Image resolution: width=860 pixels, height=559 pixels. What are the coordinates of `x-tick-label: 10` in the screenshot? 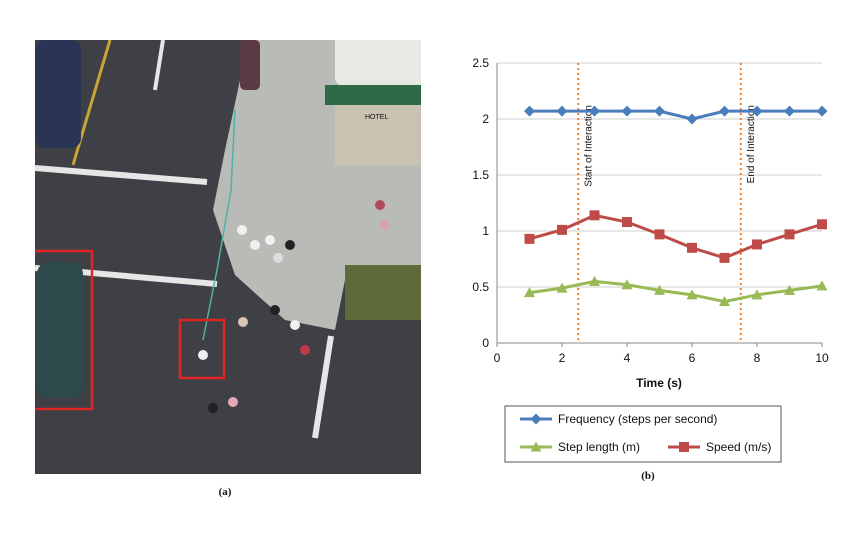 It's located at (822, 358).